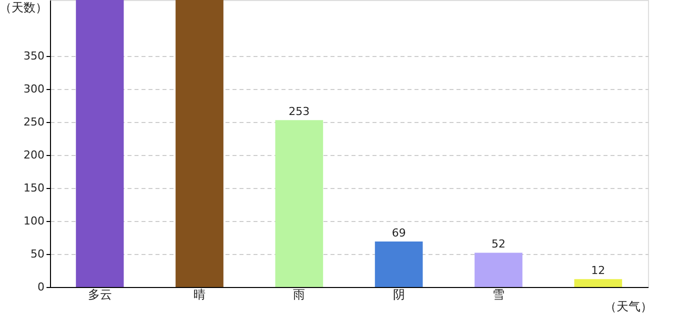 The image size is (680, 320). What do you see at coordinates (34, 155) in the screenshot?
I see `y-tick-label: 200` at bounding box center [34, 155].